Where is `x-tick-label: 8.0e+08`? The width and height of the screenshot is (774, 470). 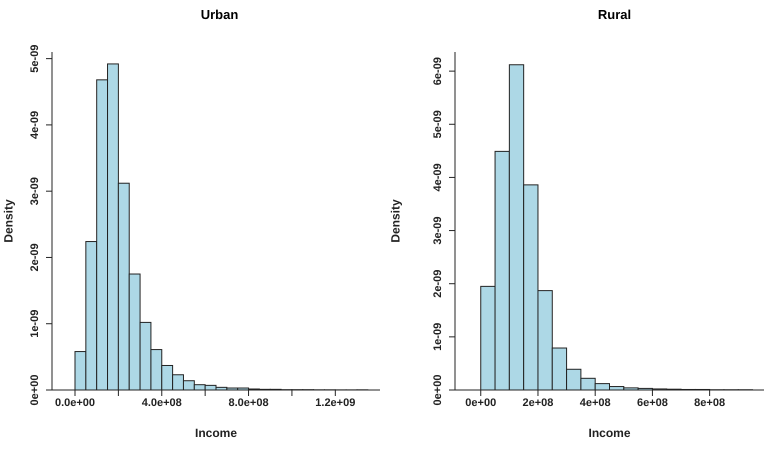 x-tick-label: 8.0e+08 is located at coordinates (248, 402).